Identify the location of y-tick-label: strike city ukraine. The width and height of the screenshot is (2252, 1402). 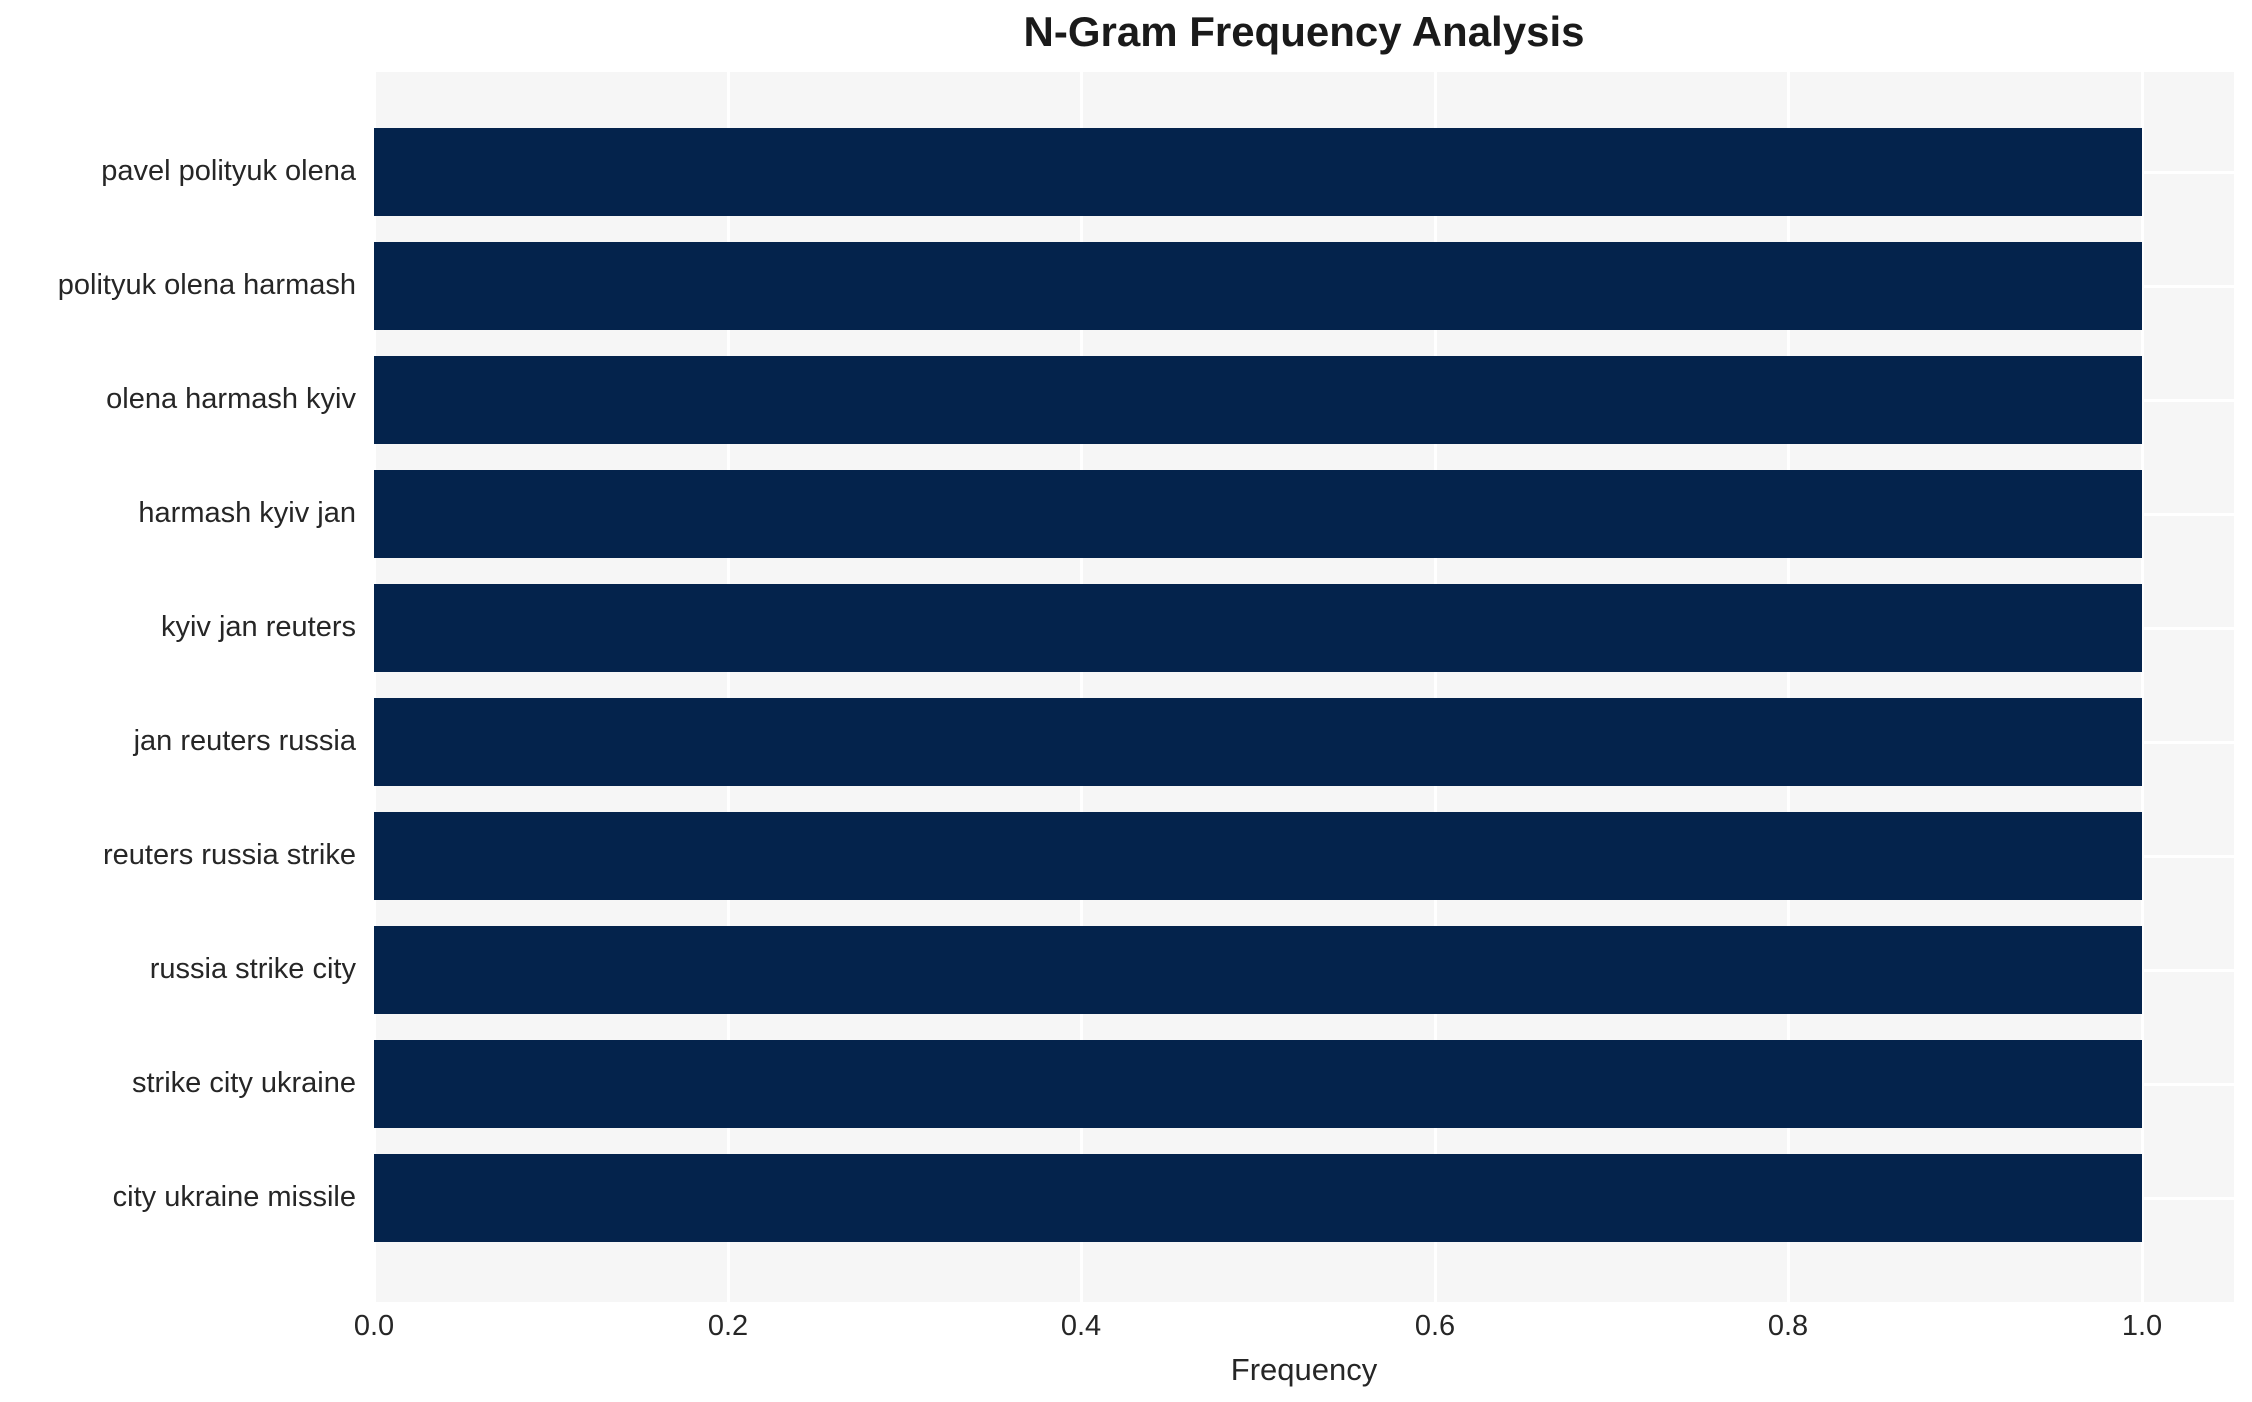
(243, 1083).